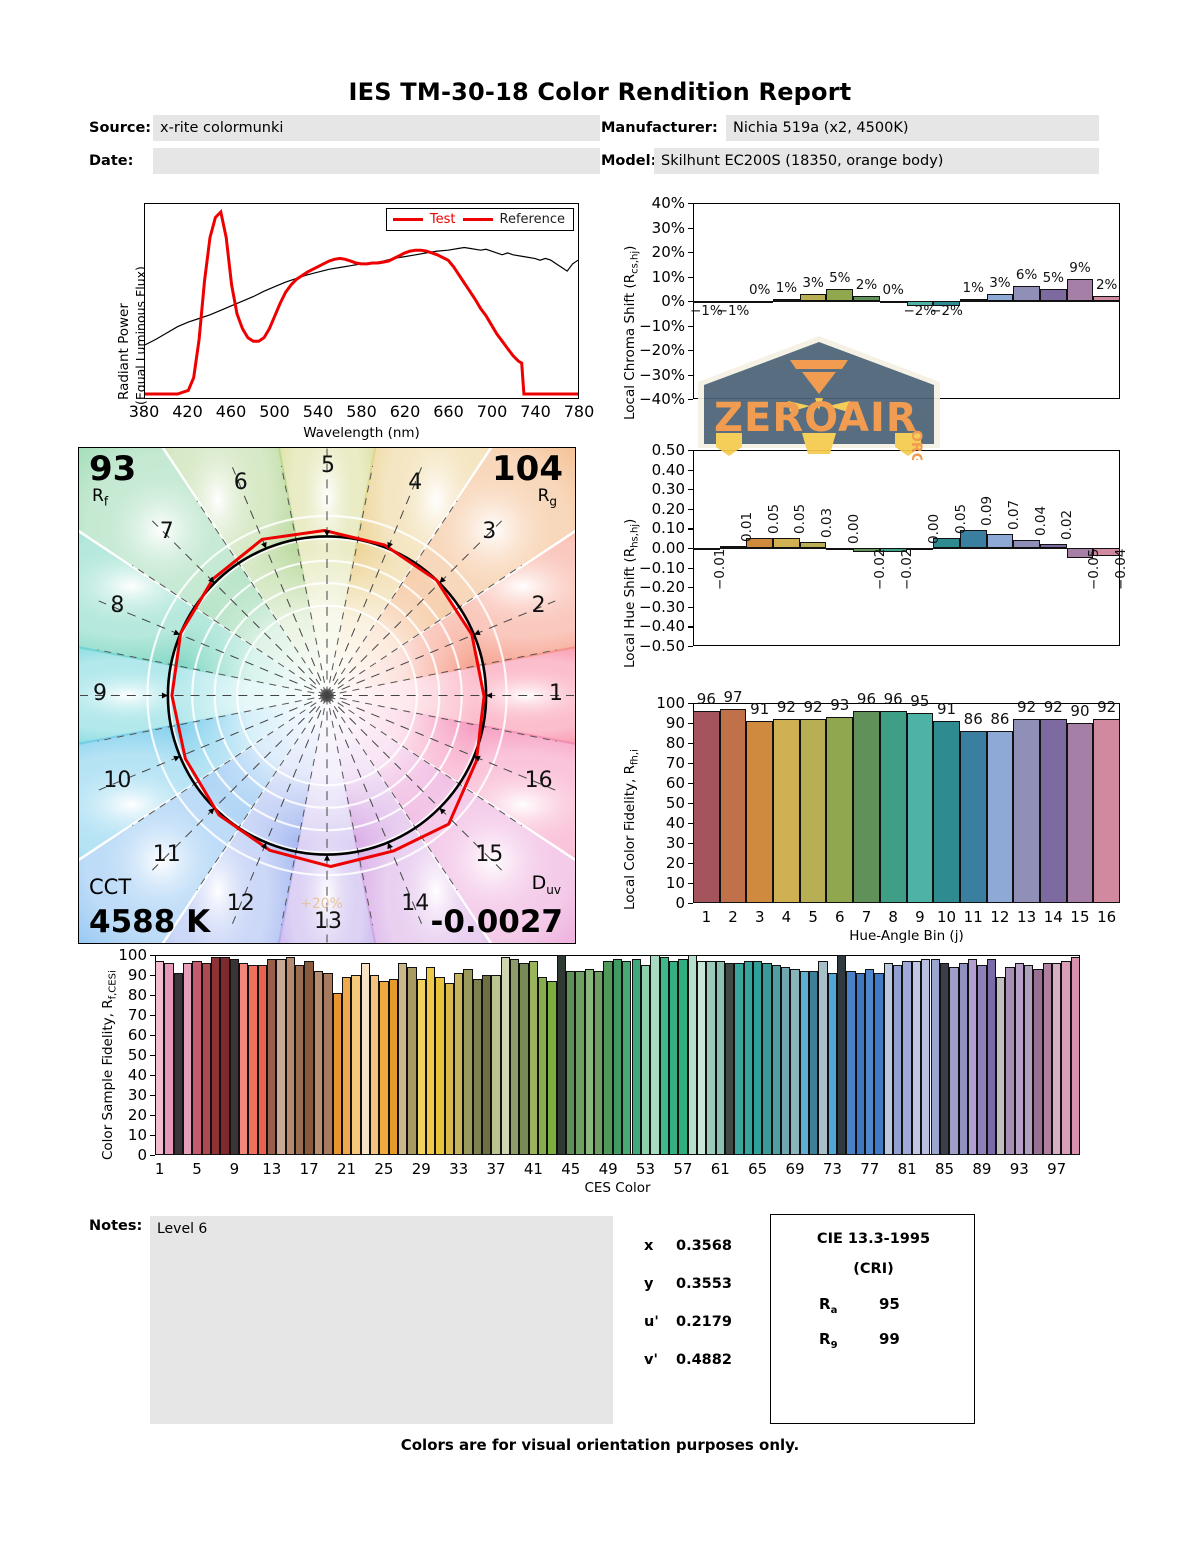 The width and height of the screenshot is (1200, 1550). What do you see at coordinates (547, 497) in the screenshot?
I see `rg-label: Rg` at bounding box center [547, 497].